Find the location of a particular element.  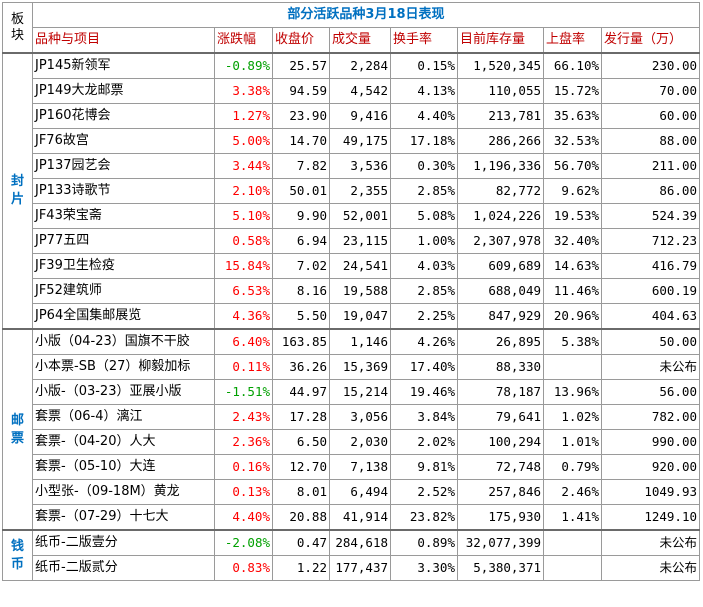

change-cell: -1.51% is located at coordinates (243, 392).